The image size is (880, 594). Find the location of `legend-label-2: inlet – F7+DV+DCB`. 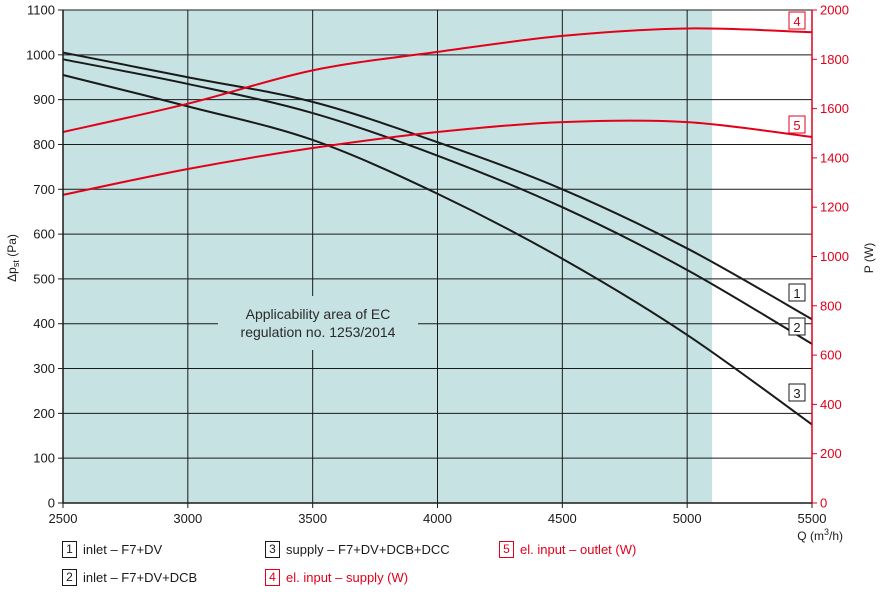

legend-label-2: inlet – F7+DV+DCB is located at coordinates (140, 577).